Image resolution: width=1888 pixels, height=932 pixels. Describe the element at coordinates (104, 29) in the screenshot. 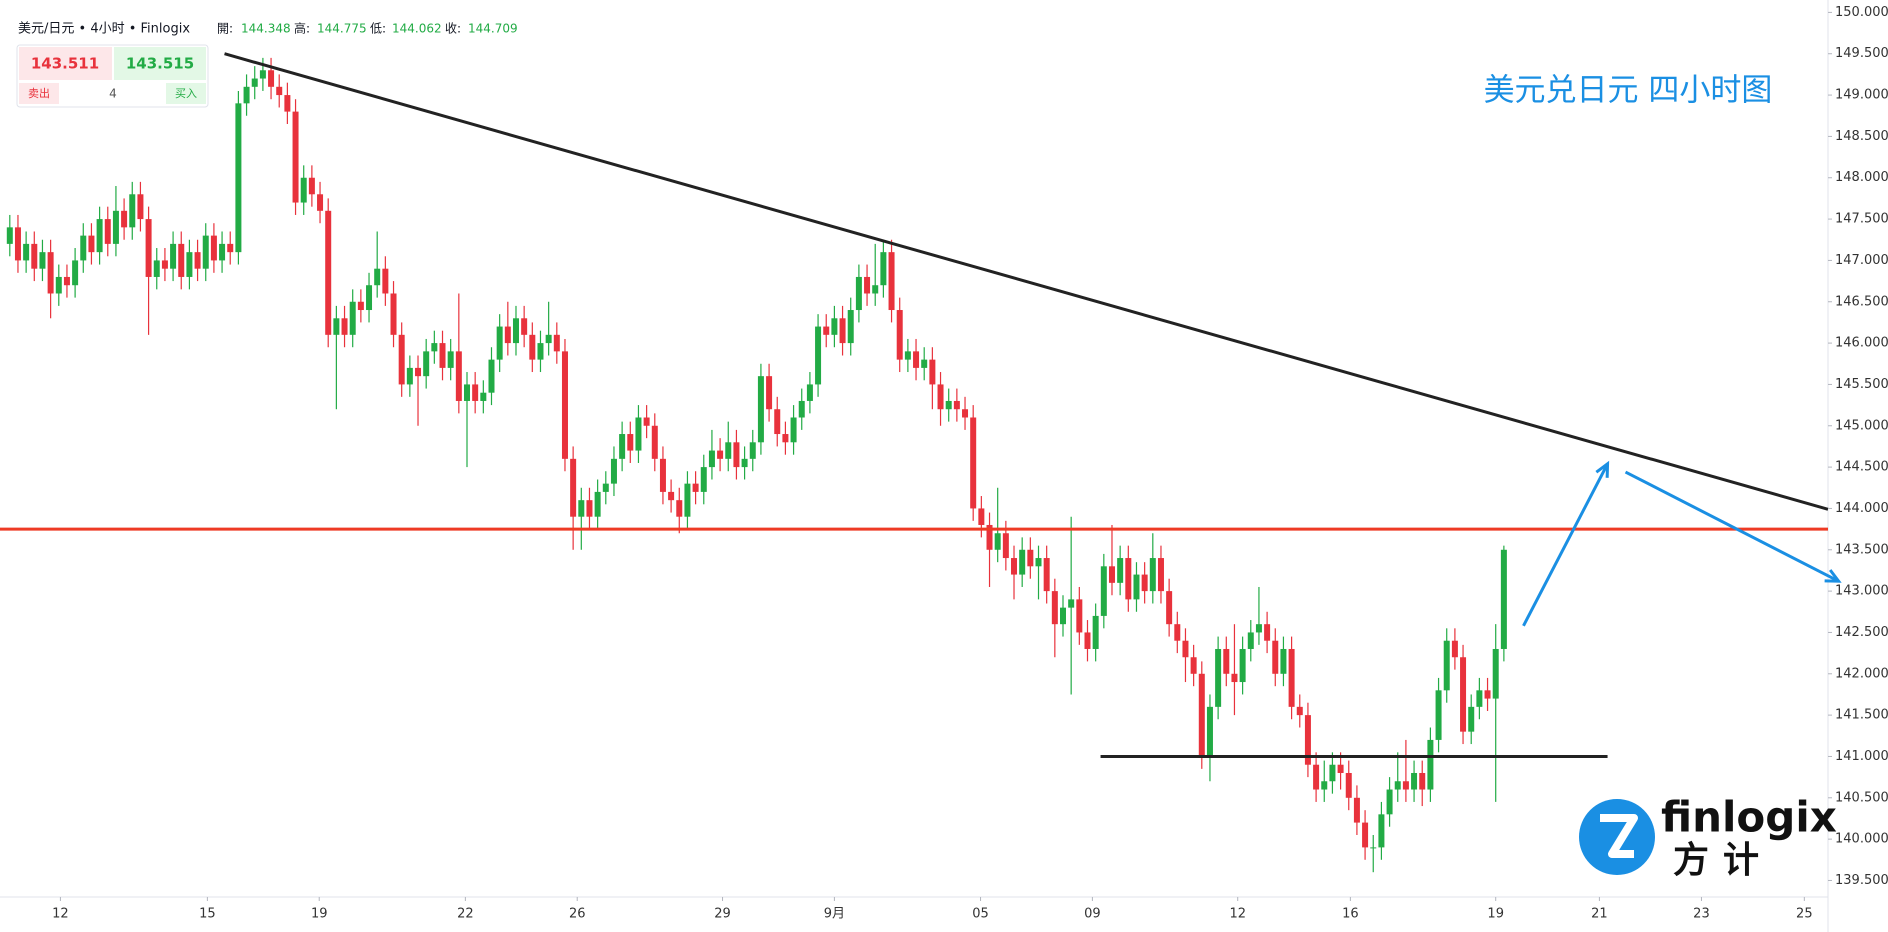

I see `symbol: 美元/日元 • 4小时 • Finlogix` at that location.